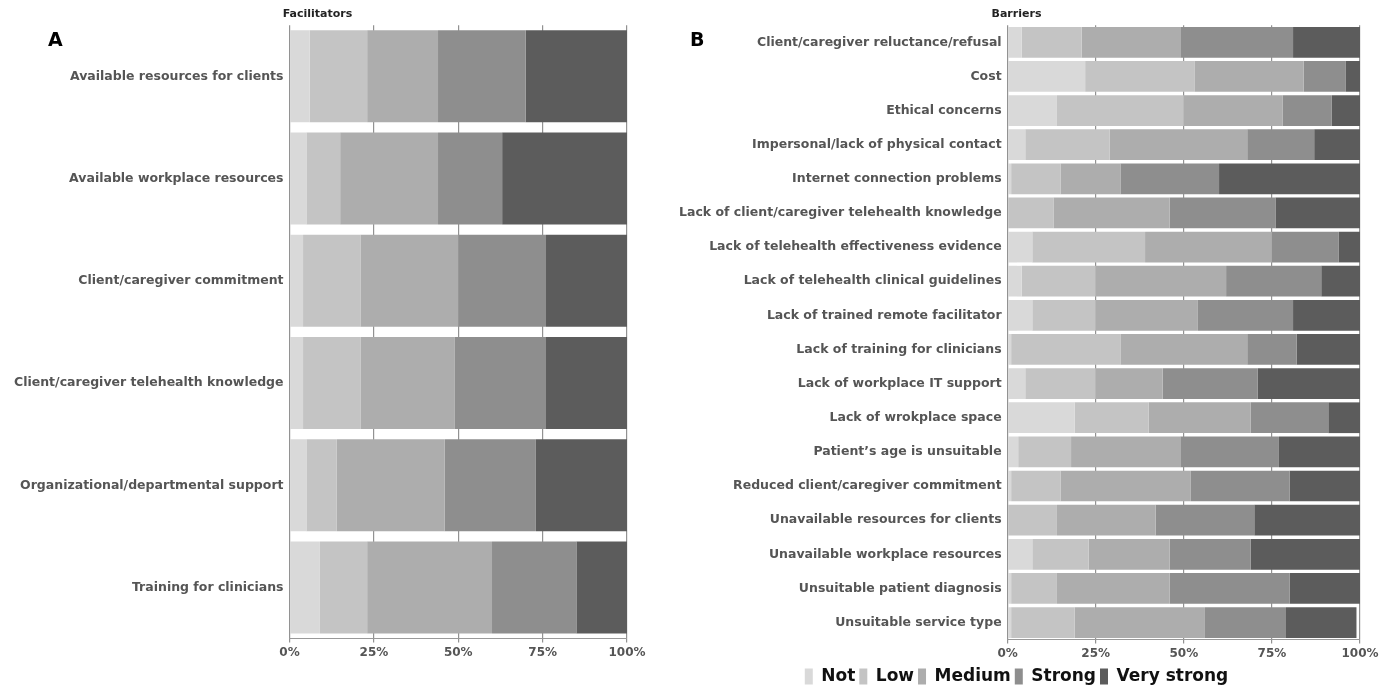  What do you see at coordinates (872, 280) in the screenshot?
I see `y-tick-label: Lack of telehealth clinical guidelines` at bounding box center [872, 280].